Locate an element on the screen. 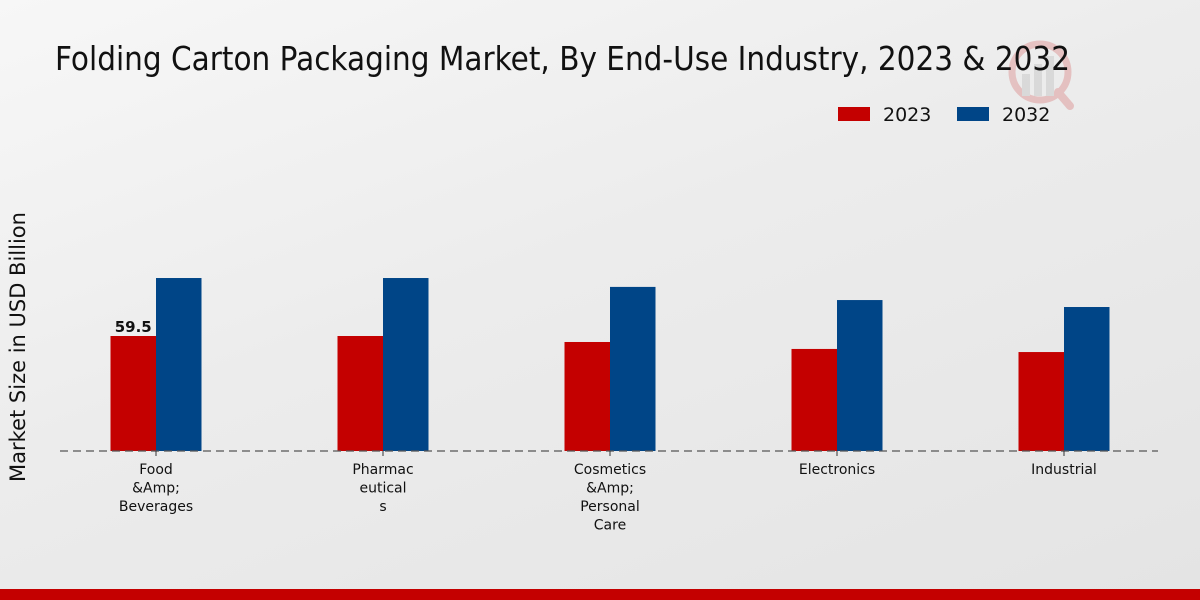  bottom-accent-band is located at coordinates (600, 594).